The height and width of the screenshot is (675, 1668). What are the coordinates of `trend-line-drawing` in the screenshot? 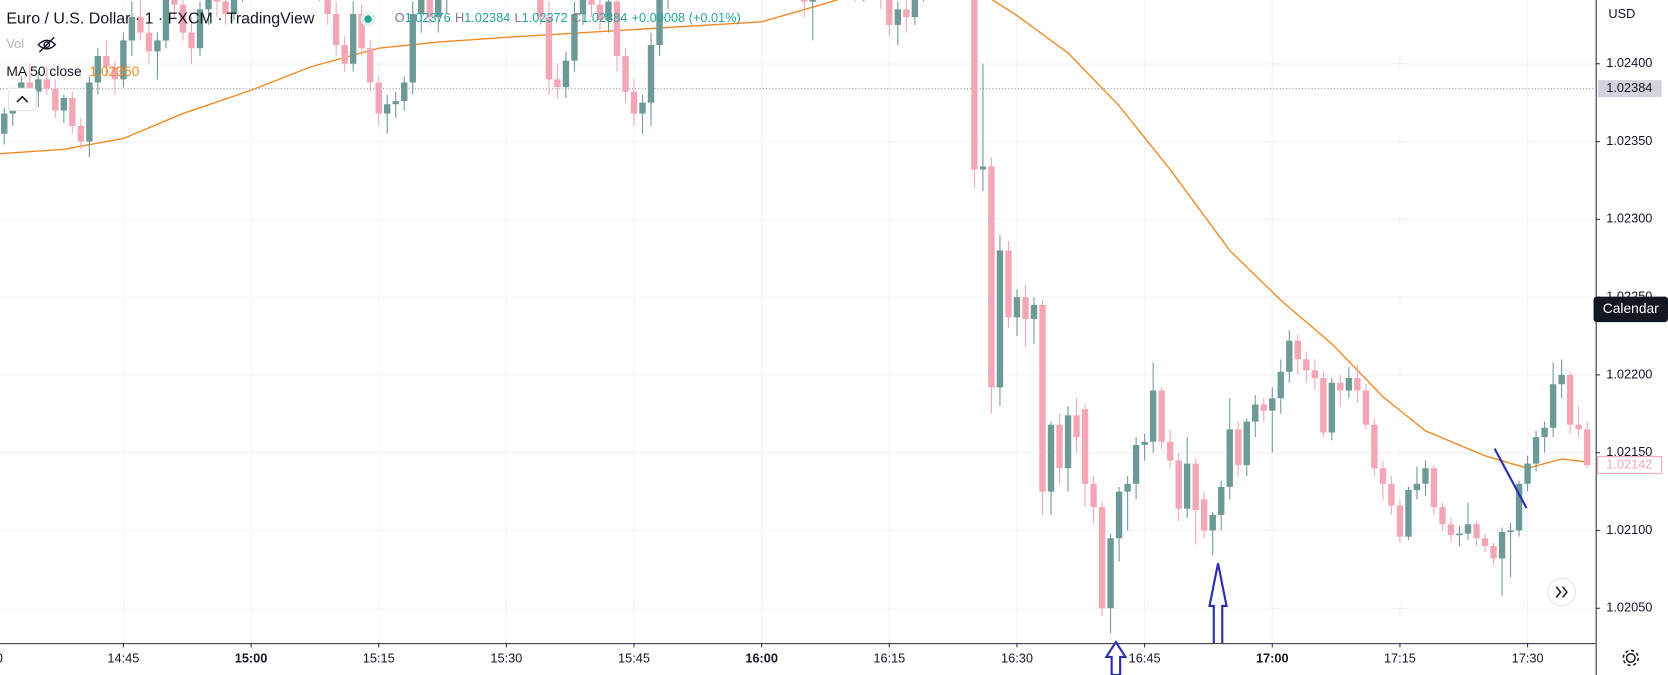 It's located at (1510, 478).